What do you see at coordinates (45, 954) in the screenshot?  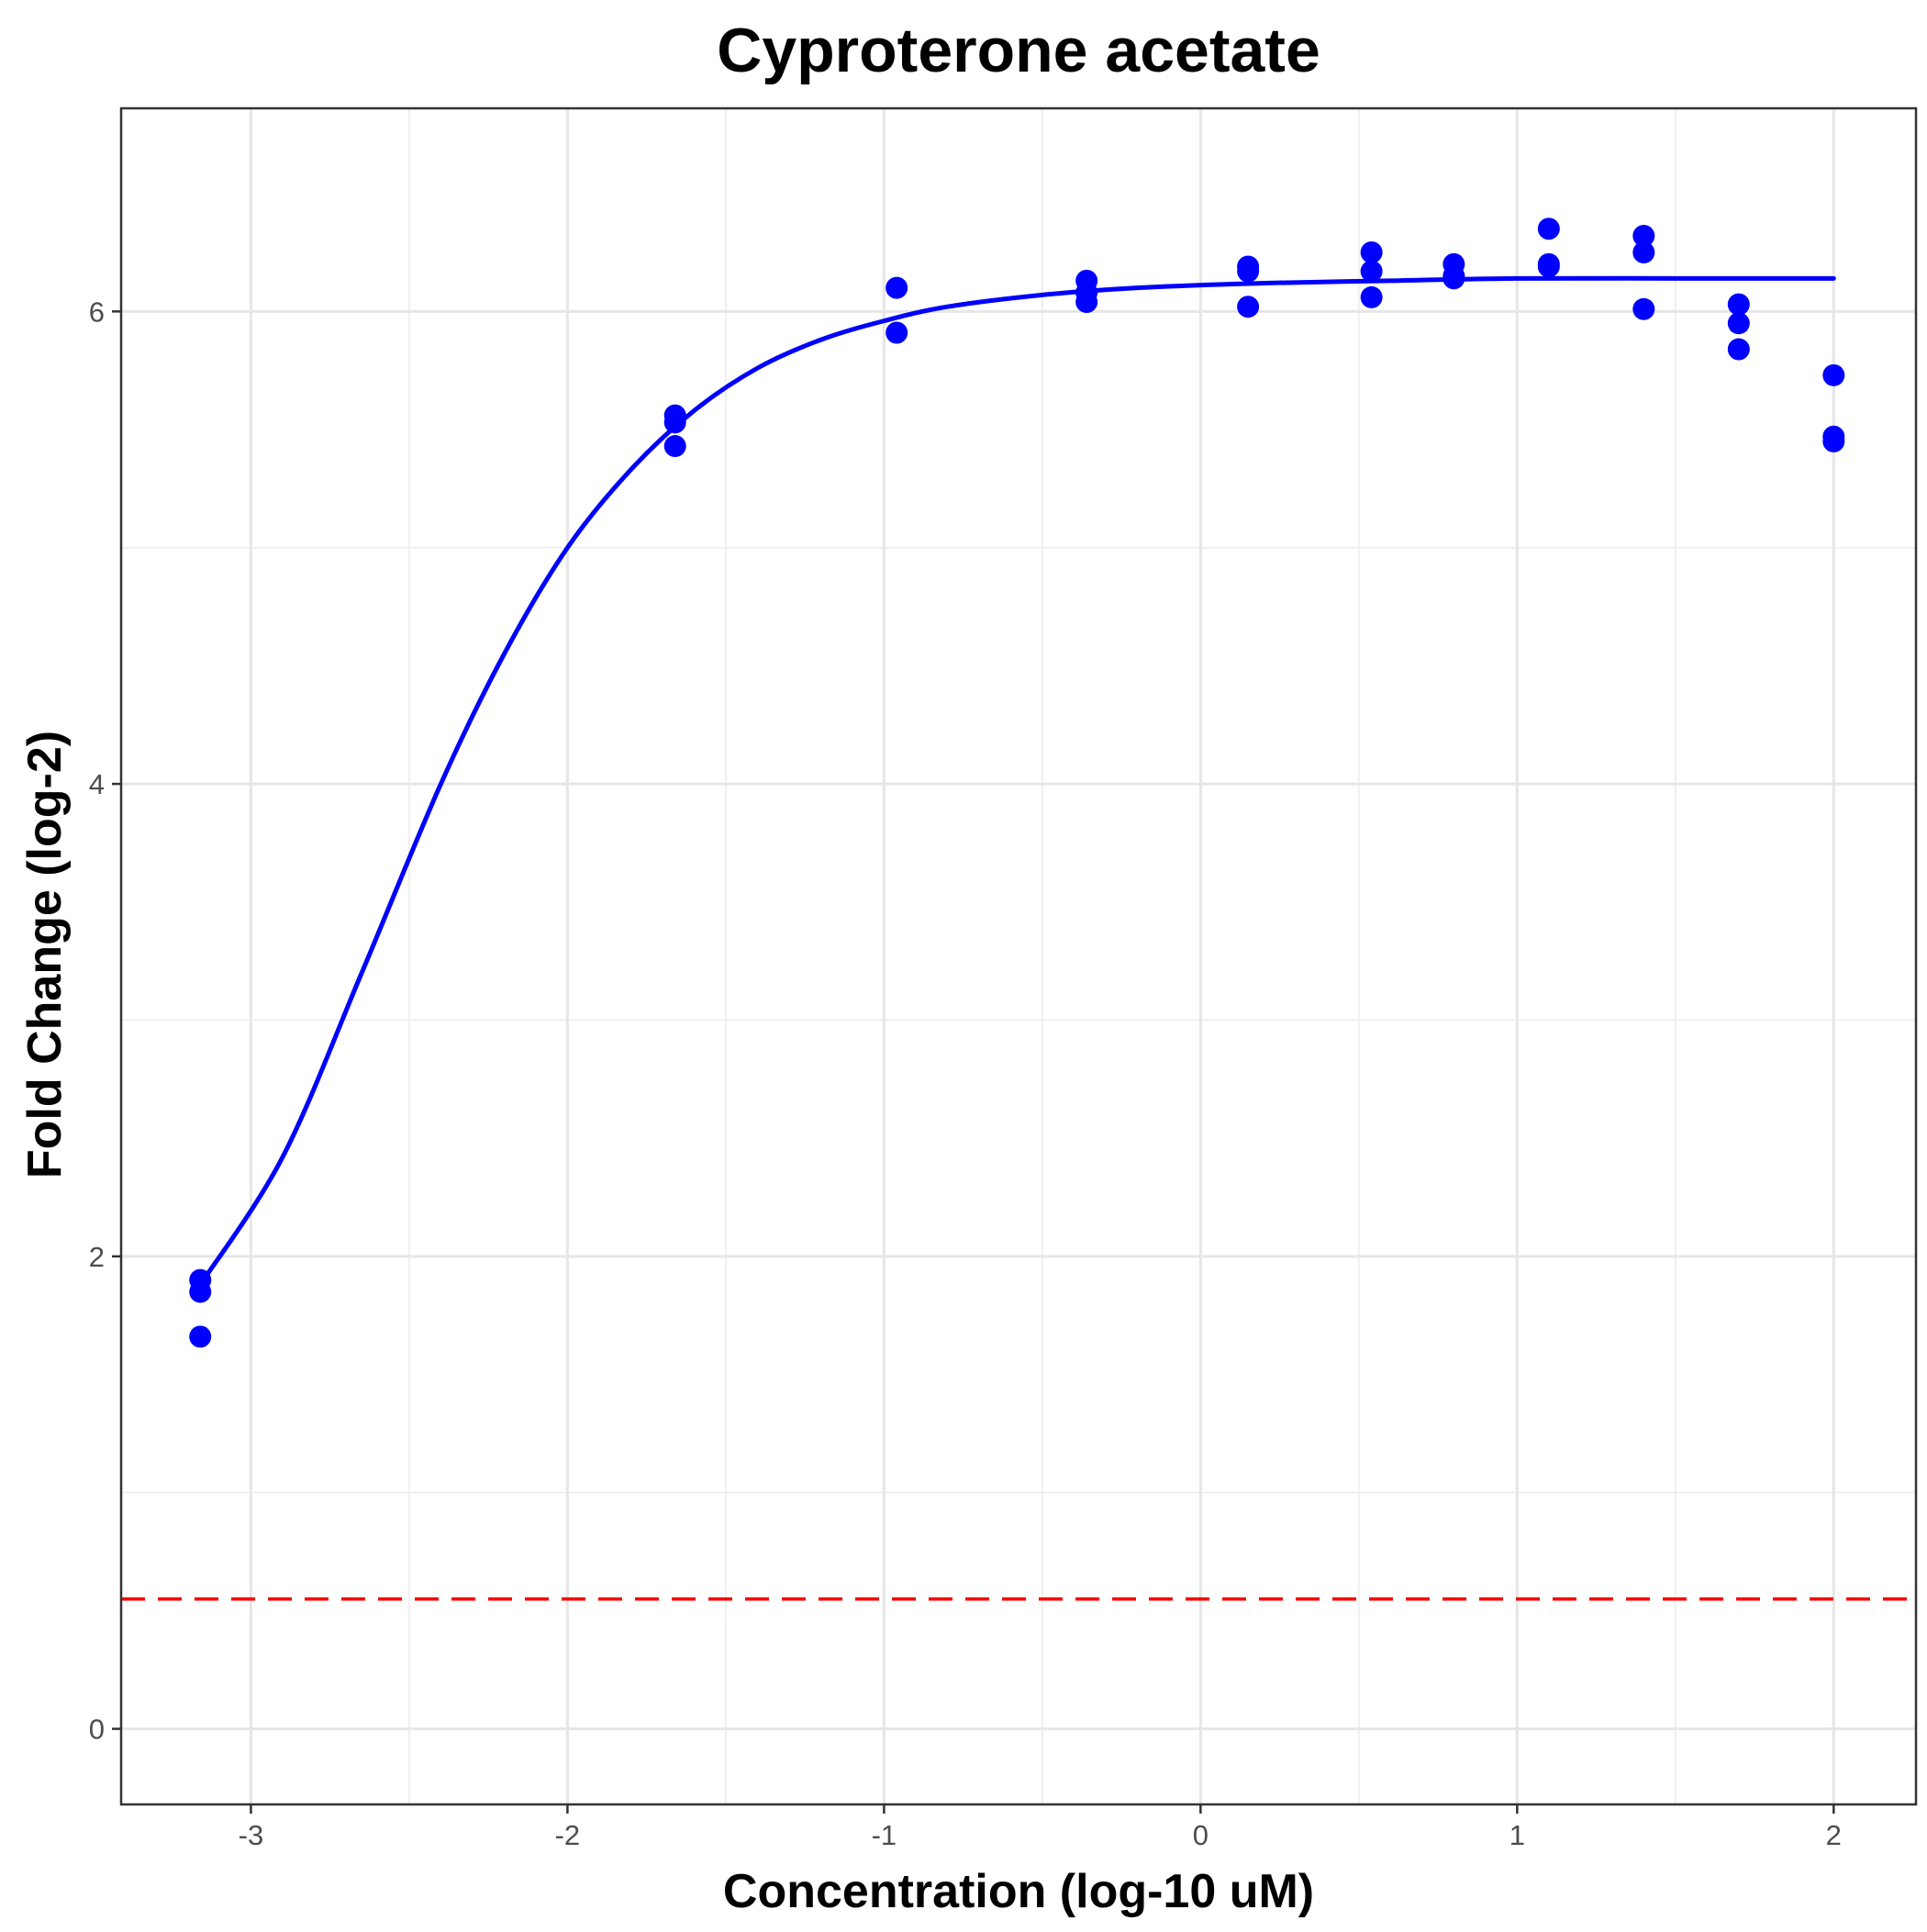 I see `y-axis-label: Fold Change (log-2)` at bounding box center [45, 954].